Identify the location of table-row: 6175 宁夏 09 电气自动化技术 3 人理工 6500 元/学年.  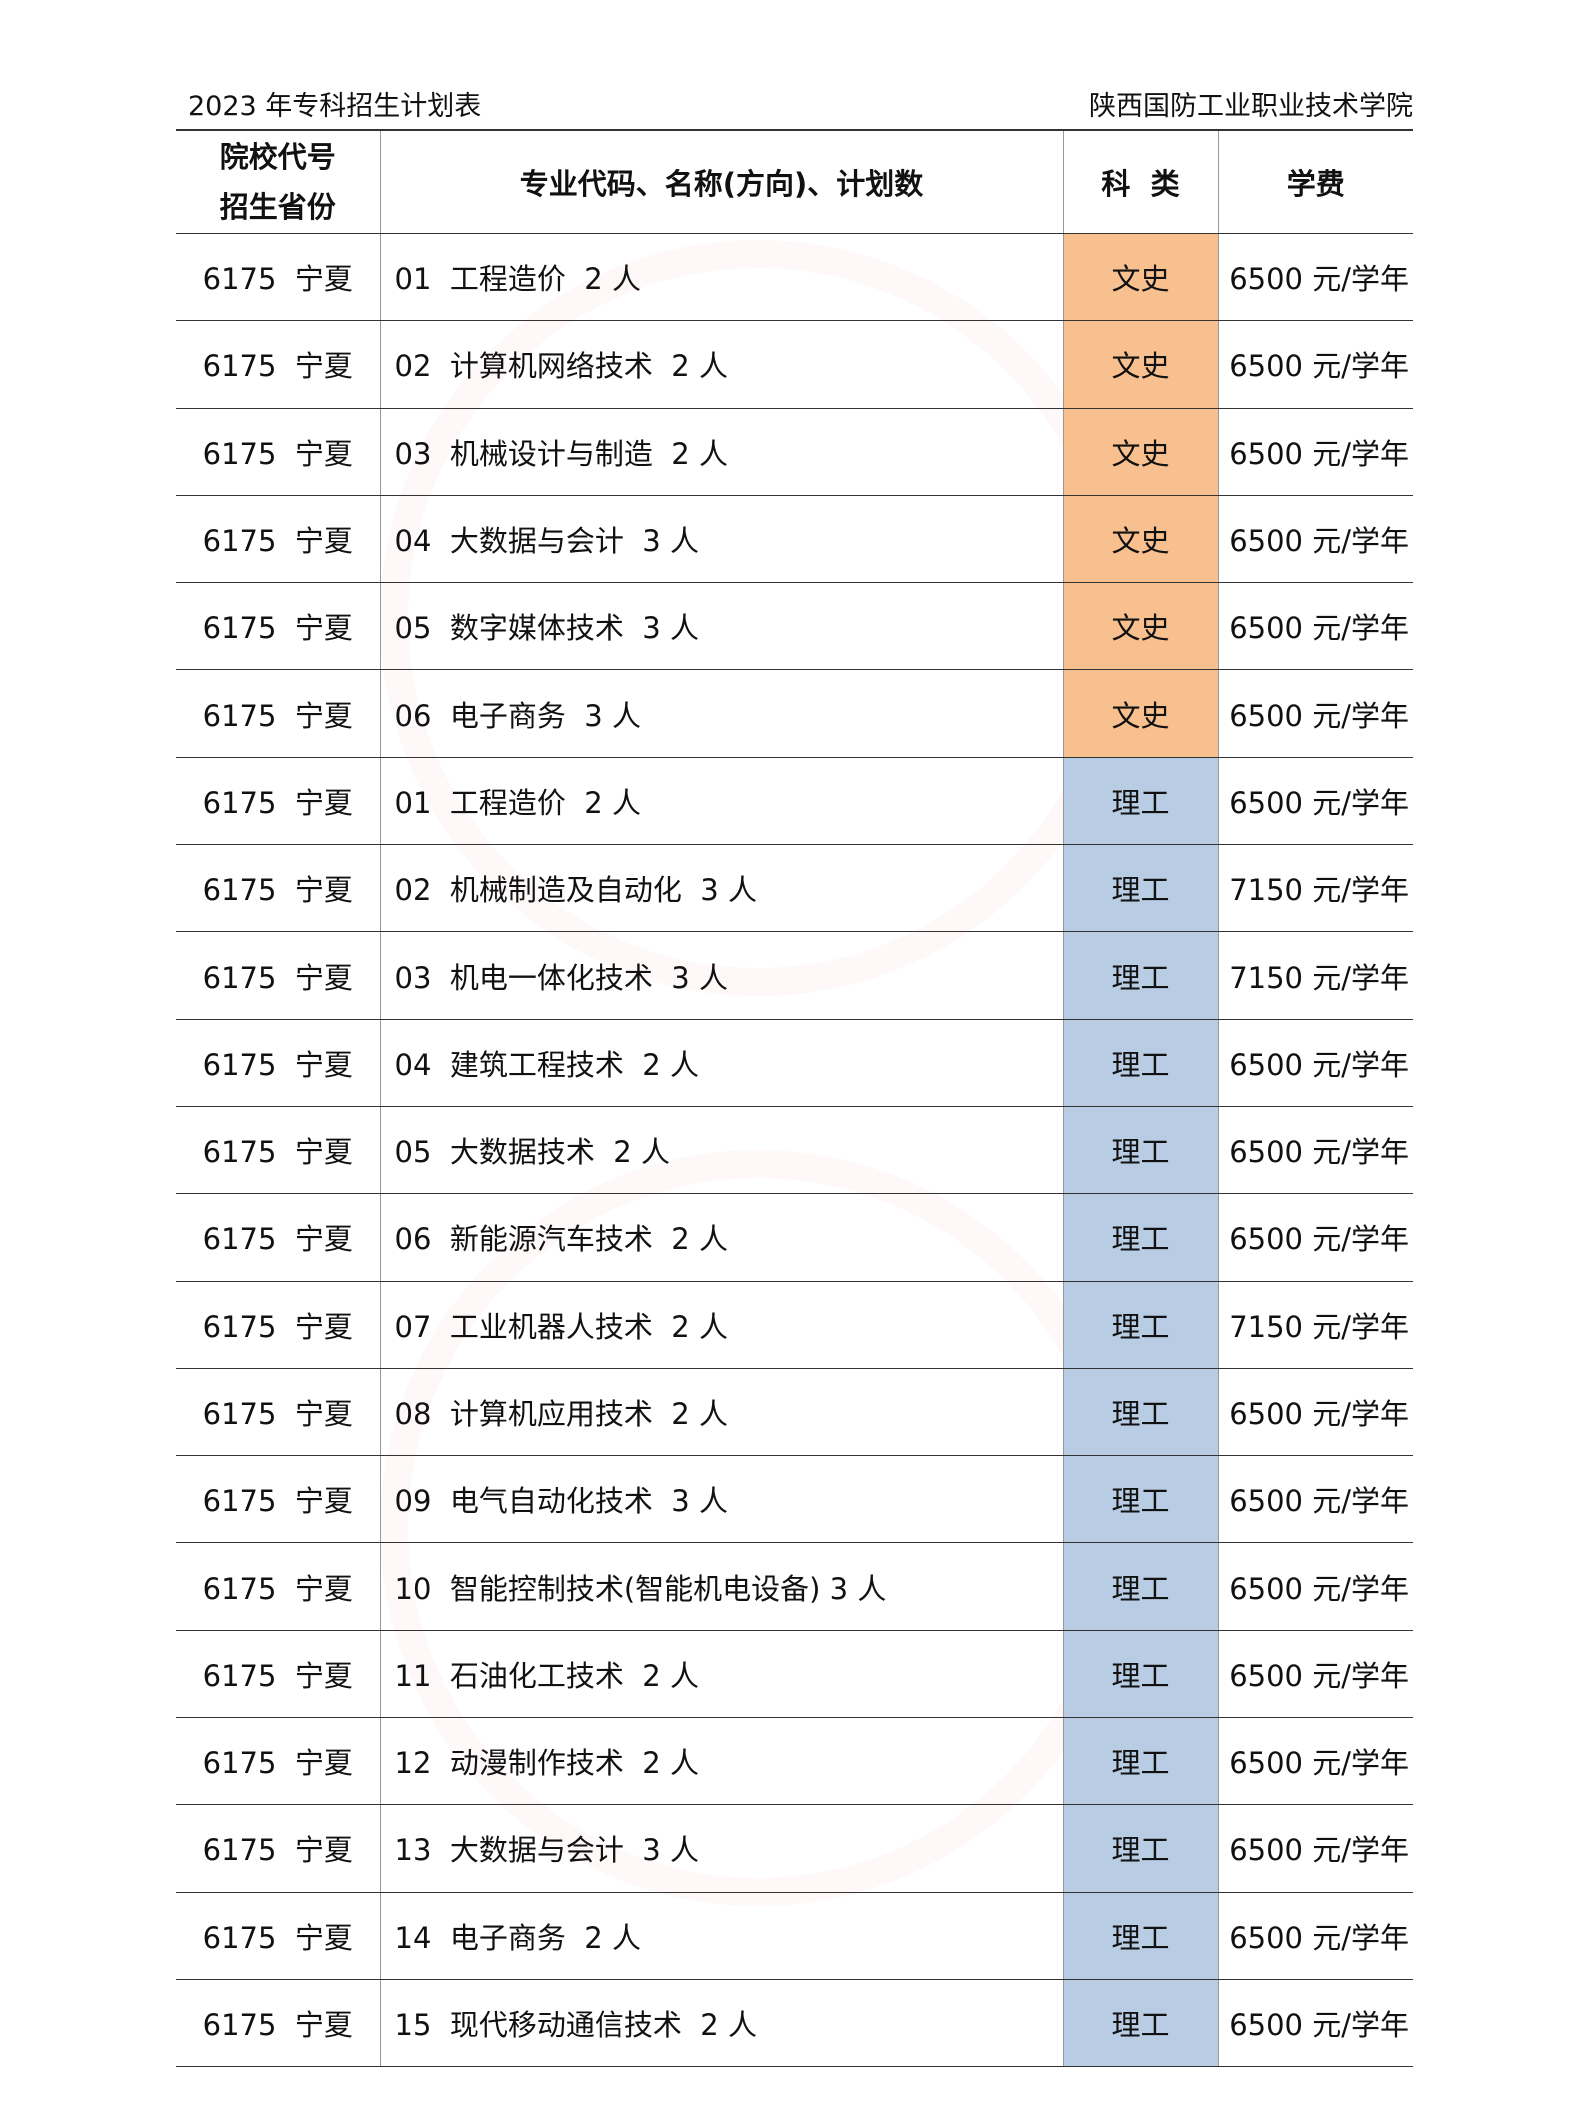
(794, 1499).